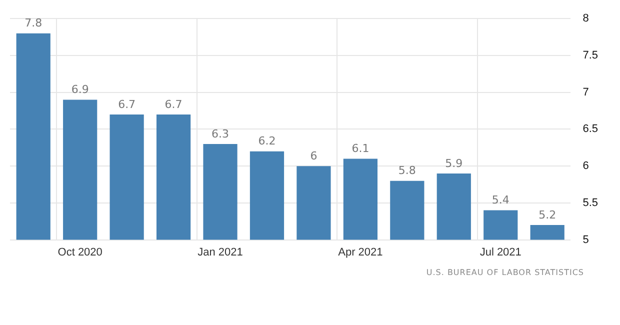  Describe the element at coordinates (360, 252) in the screenshot. I see `x-tick-label: Apr 2021` at that location.